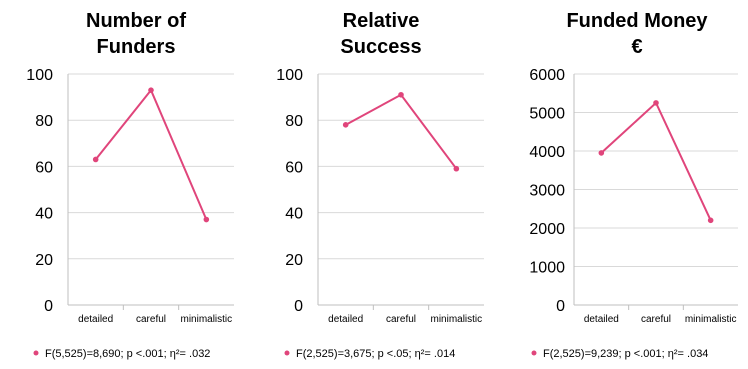  Describe the element at coordinates (547, 152) in the screenshot. I see `y-tick-label: 4000` at that location.